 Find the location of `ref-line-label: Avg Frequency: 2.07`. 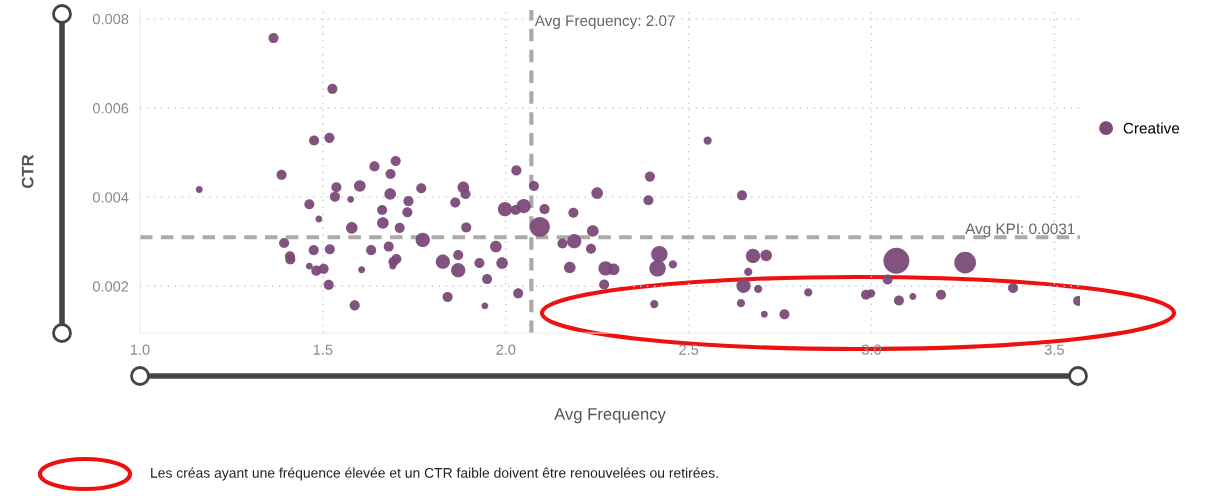

ref-line-label: Avg Frequency: 2.07 is located at coordinates (604, 22).